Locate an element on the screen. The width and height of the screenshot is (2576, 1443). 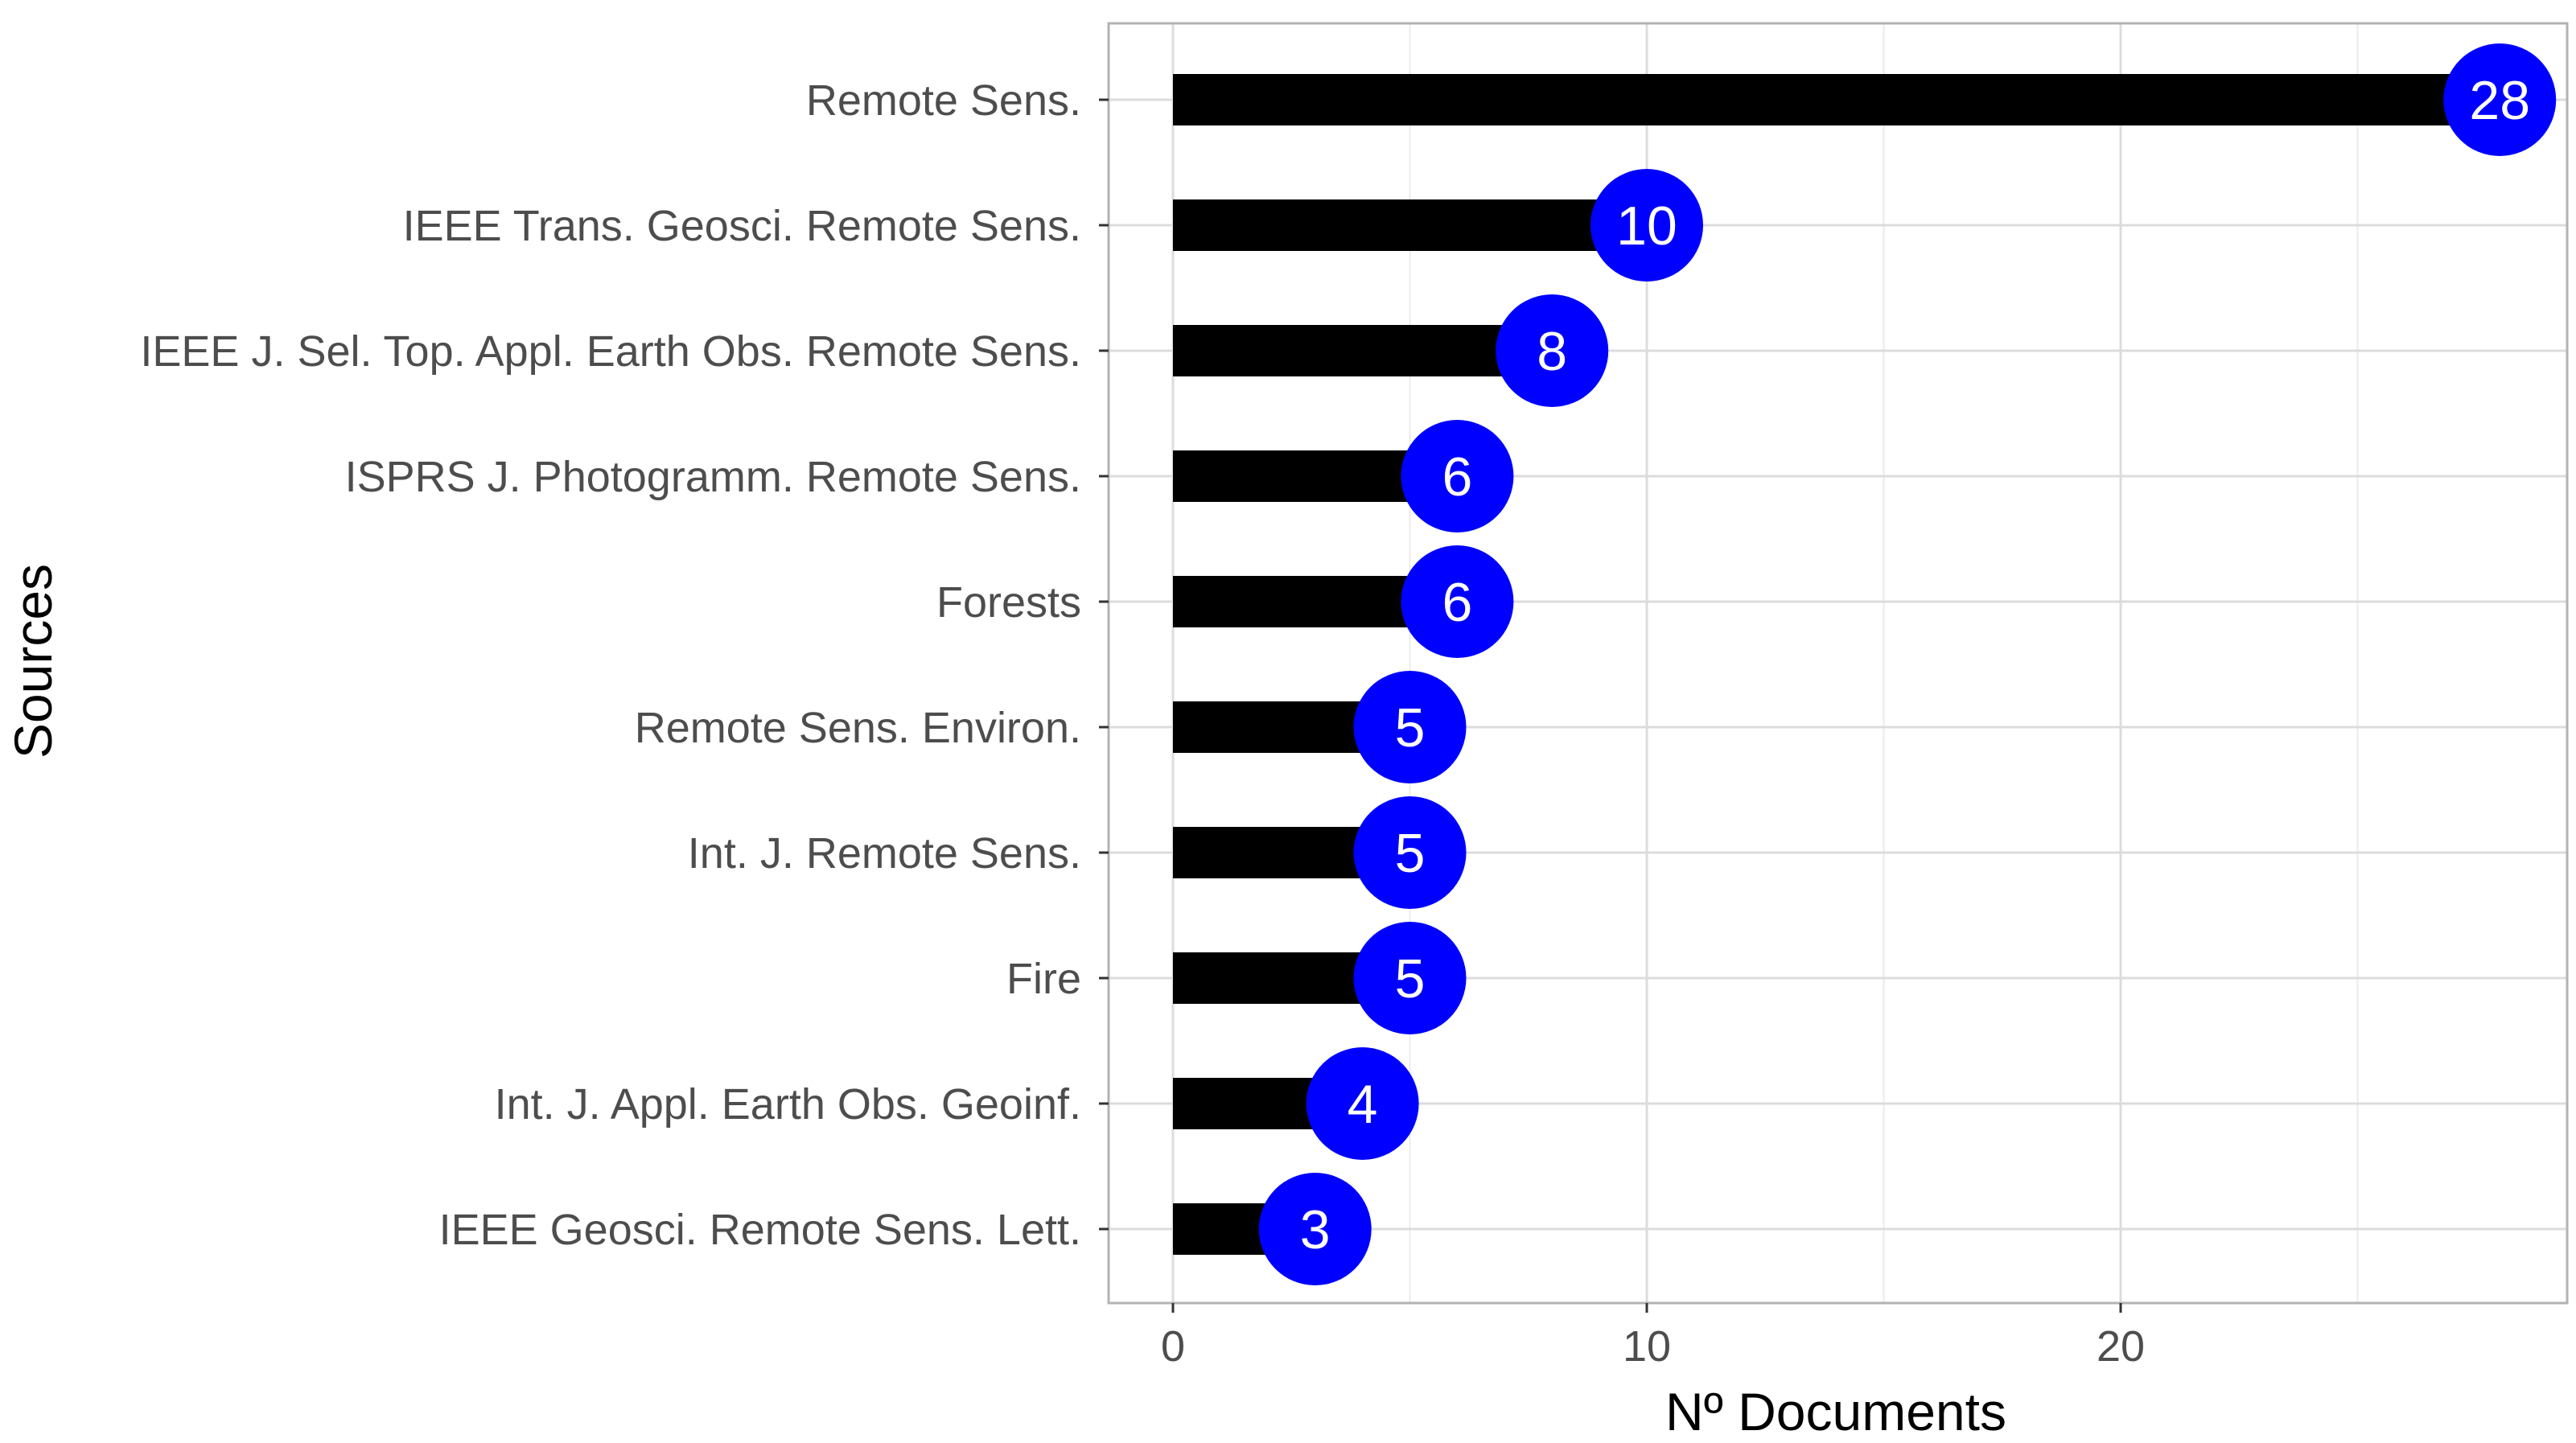
value-label: 4 is located at coordinates (1363, 1104).